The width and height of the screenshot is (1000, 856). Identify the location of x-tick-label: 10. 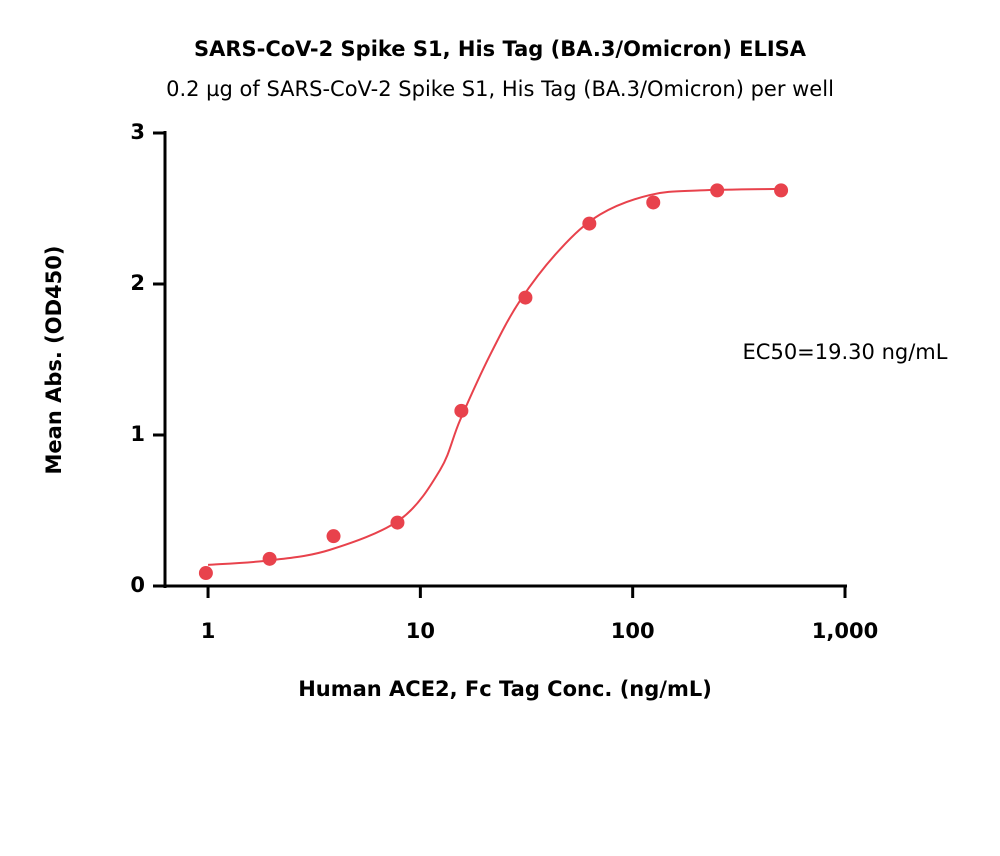
(420, 631).